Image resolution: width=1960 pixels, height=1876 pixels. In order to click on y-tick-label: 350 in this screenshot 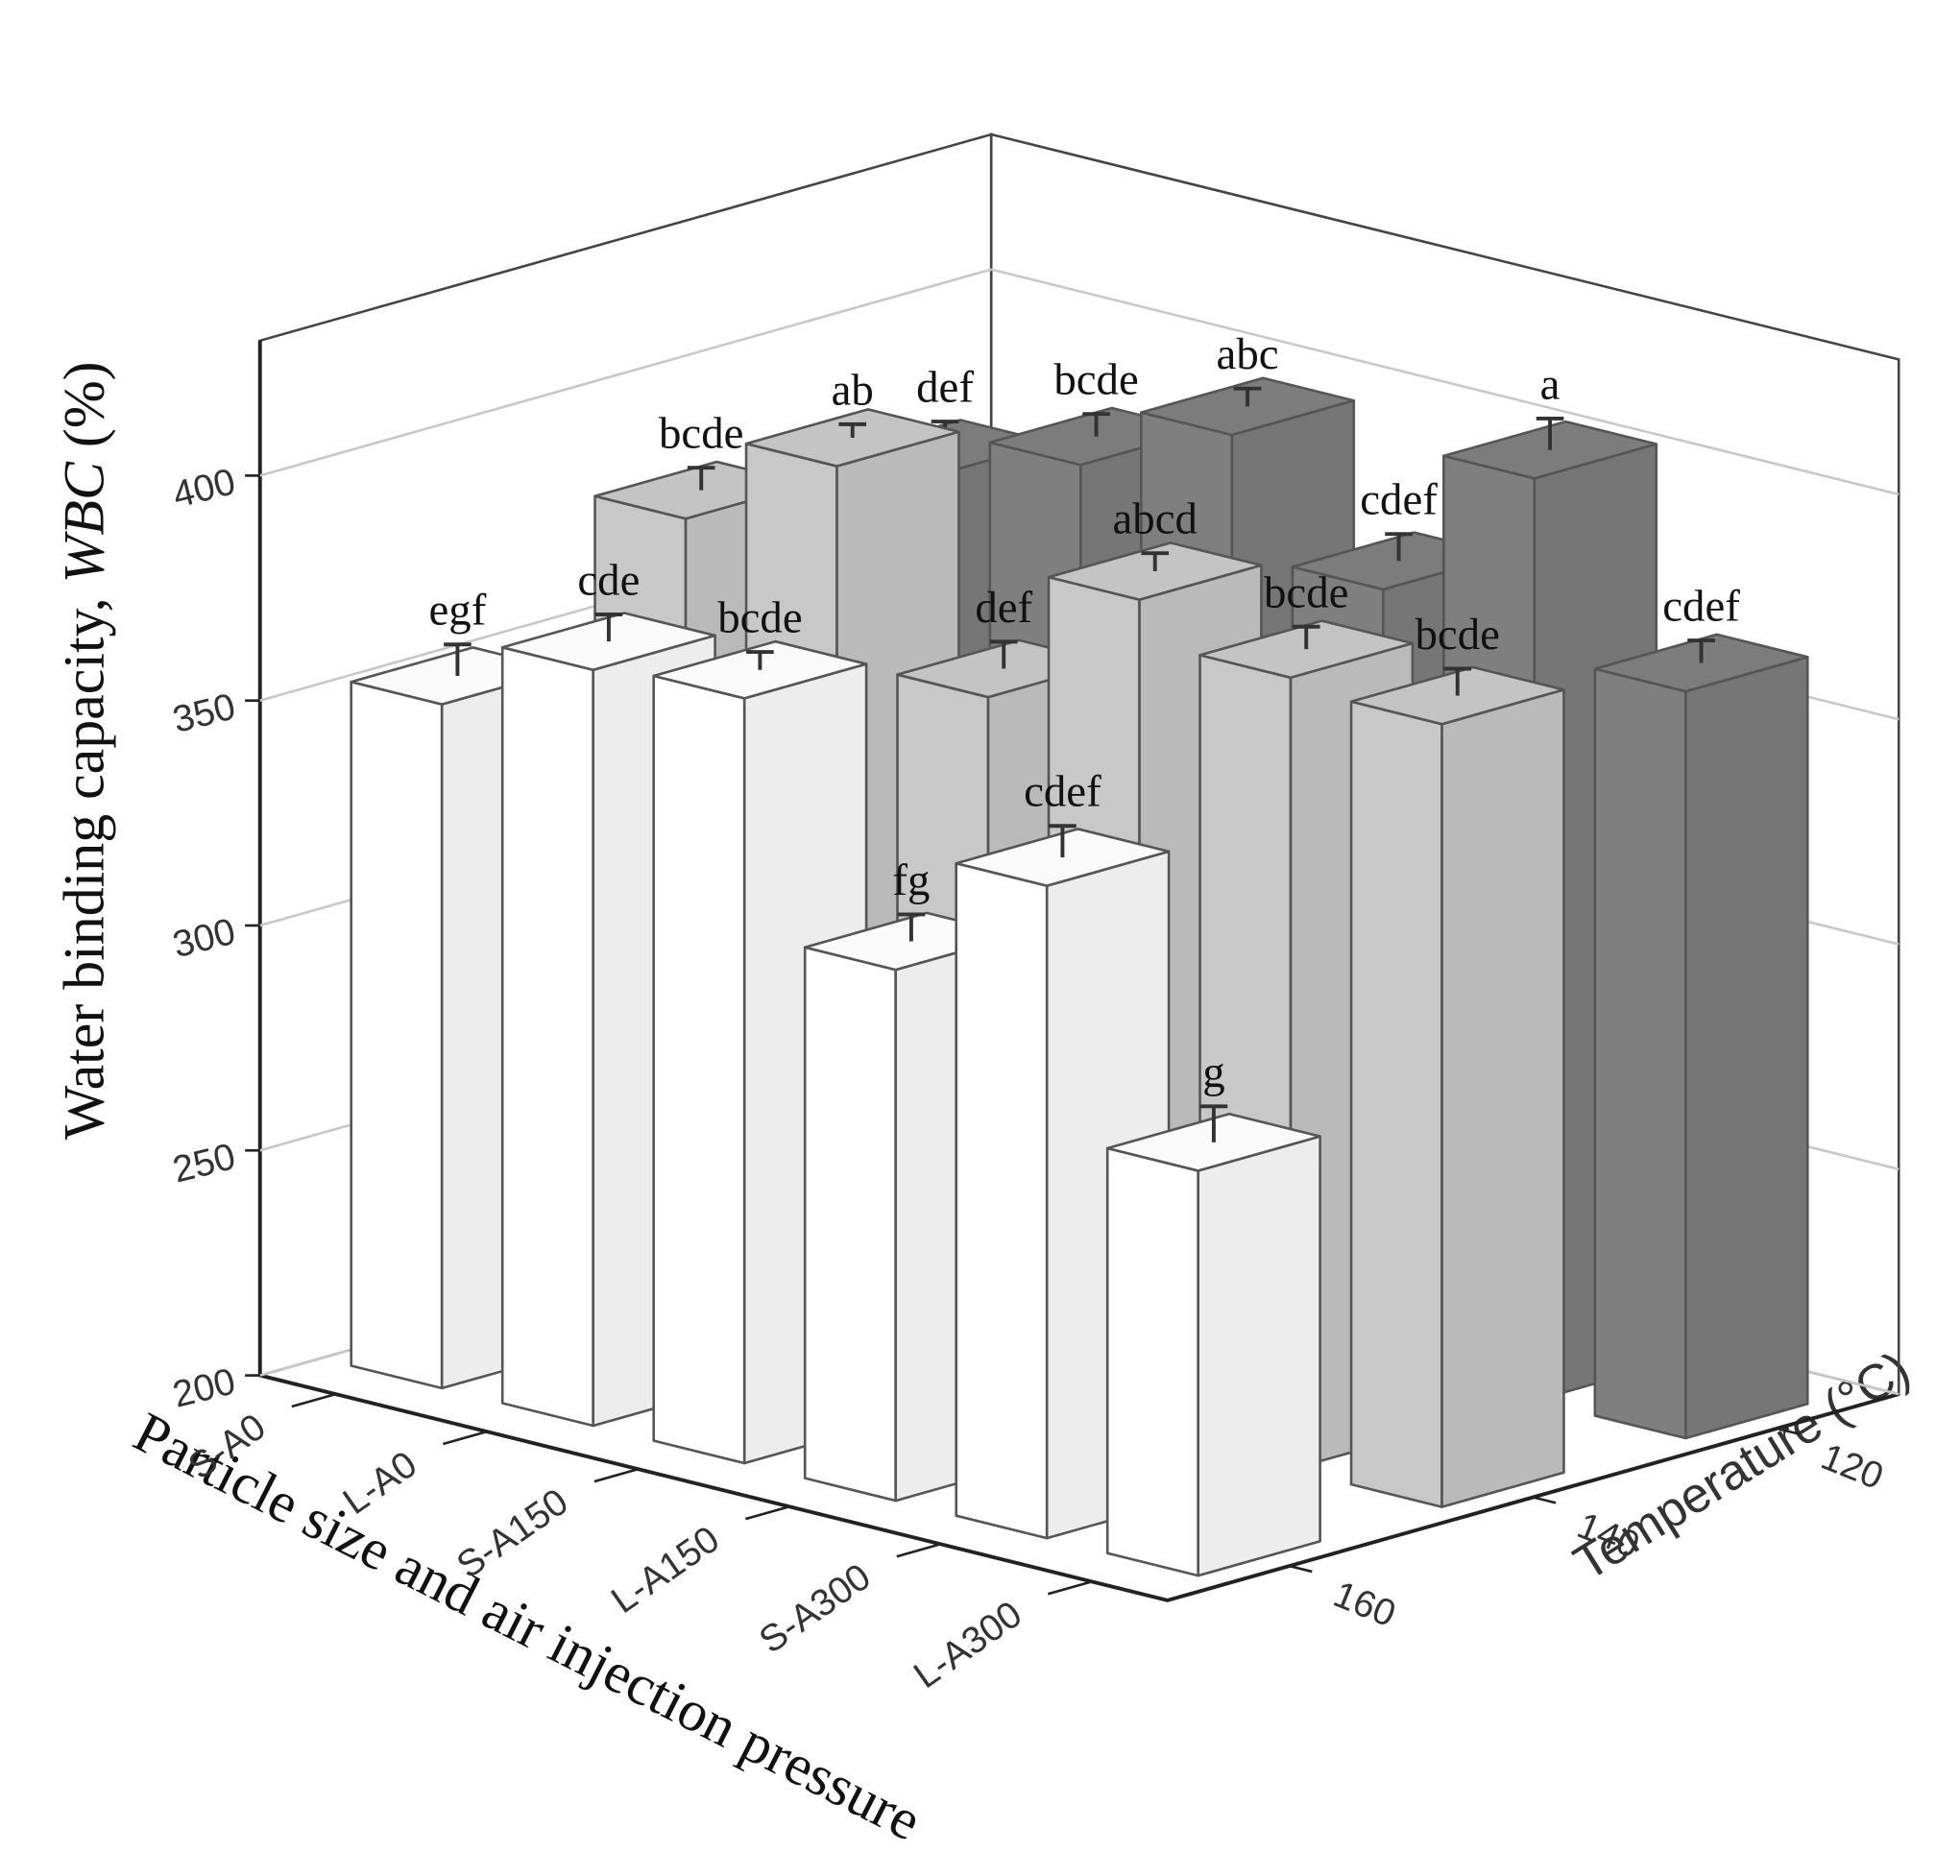, I will do `click(205, 714)`.